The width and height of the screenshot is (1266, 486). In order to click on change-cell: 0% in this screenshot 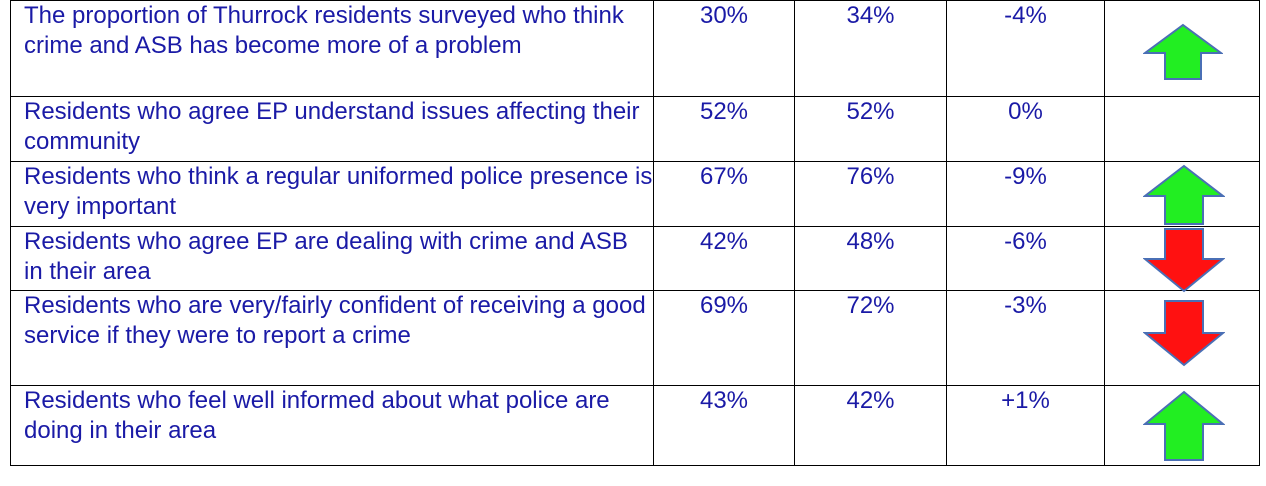, I will do `click(1025, 129)`.